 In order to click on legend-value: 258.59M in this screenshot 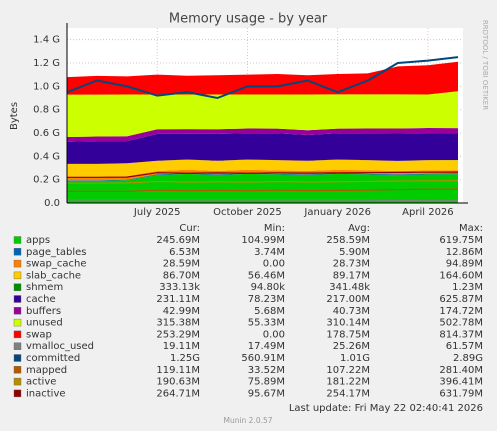, I will do `click(348, 240)`.